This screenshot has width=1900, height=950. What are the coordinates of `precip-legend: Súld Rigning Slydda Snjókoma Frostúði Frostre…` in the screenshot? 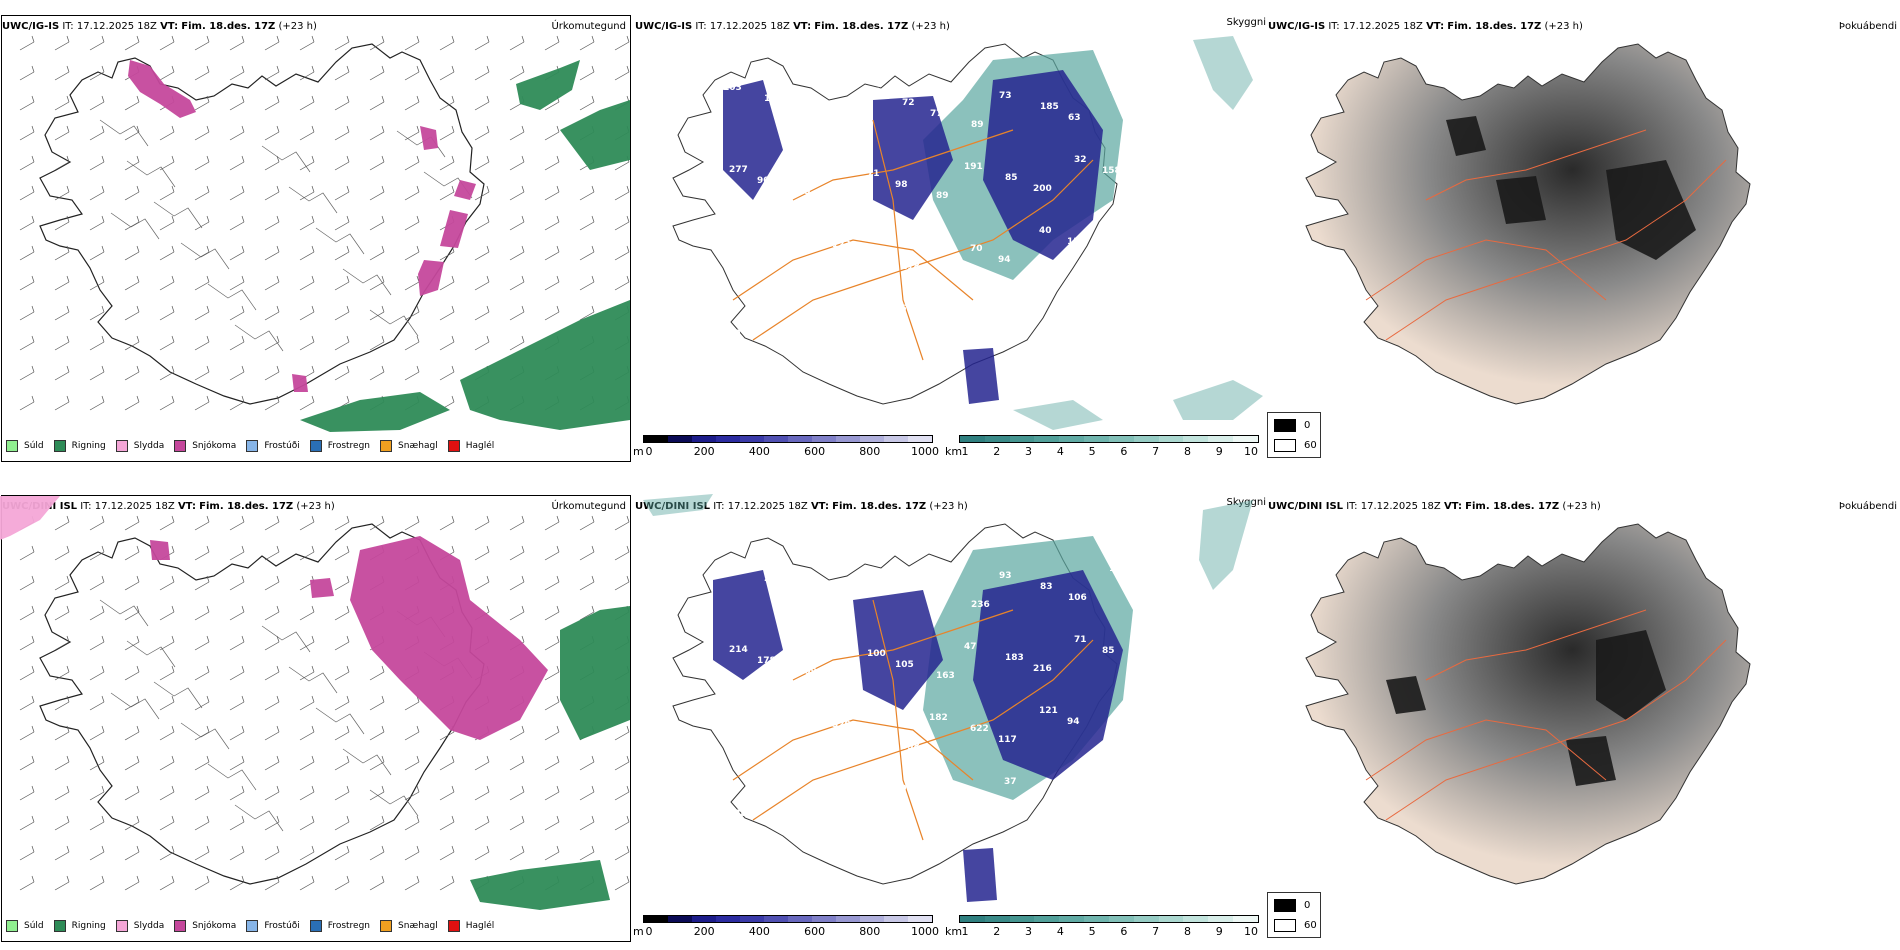 It's located at (255, 926).